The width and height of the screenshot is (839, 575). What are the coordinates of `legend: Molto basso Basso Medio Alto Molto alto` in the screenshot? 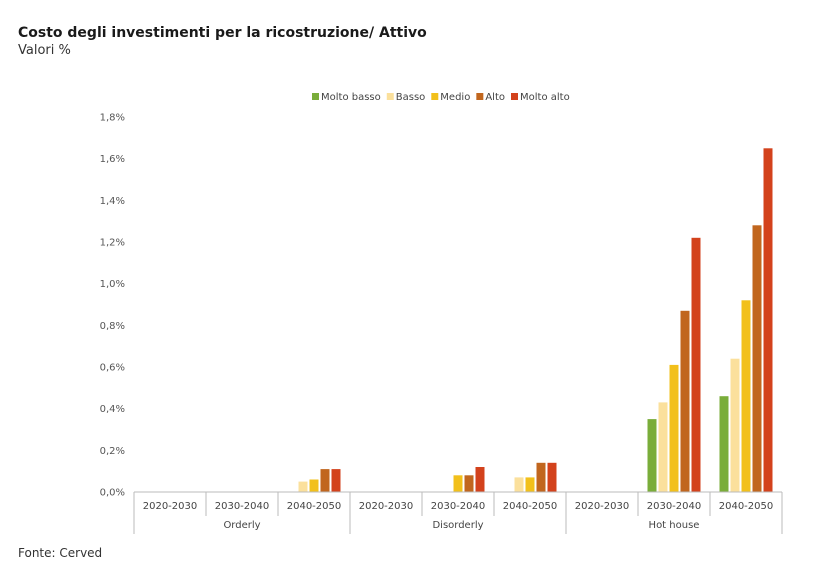 It's located at (441, 97).